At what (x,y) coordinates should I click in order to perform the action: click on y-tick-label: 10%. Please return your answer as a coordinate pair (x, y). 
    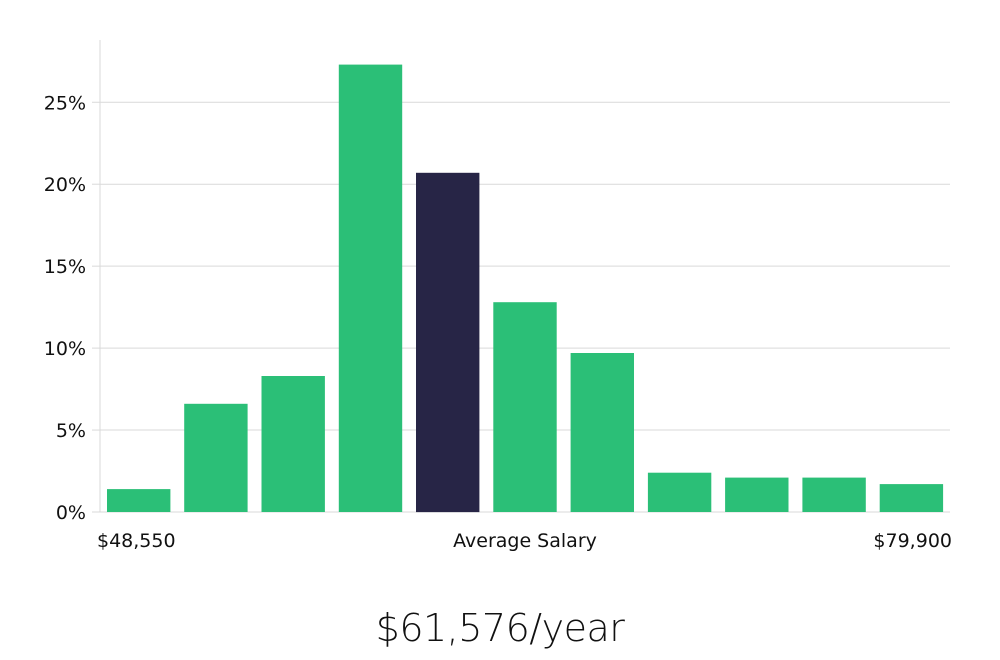
    Looking at the image, I should click on (65, 349).